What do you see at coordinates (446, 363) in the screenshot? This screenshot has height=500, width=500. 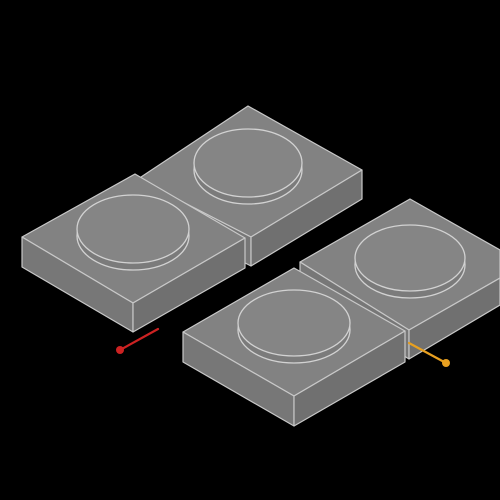 I see `orange-pin-head` at bounding box center [446, 363].